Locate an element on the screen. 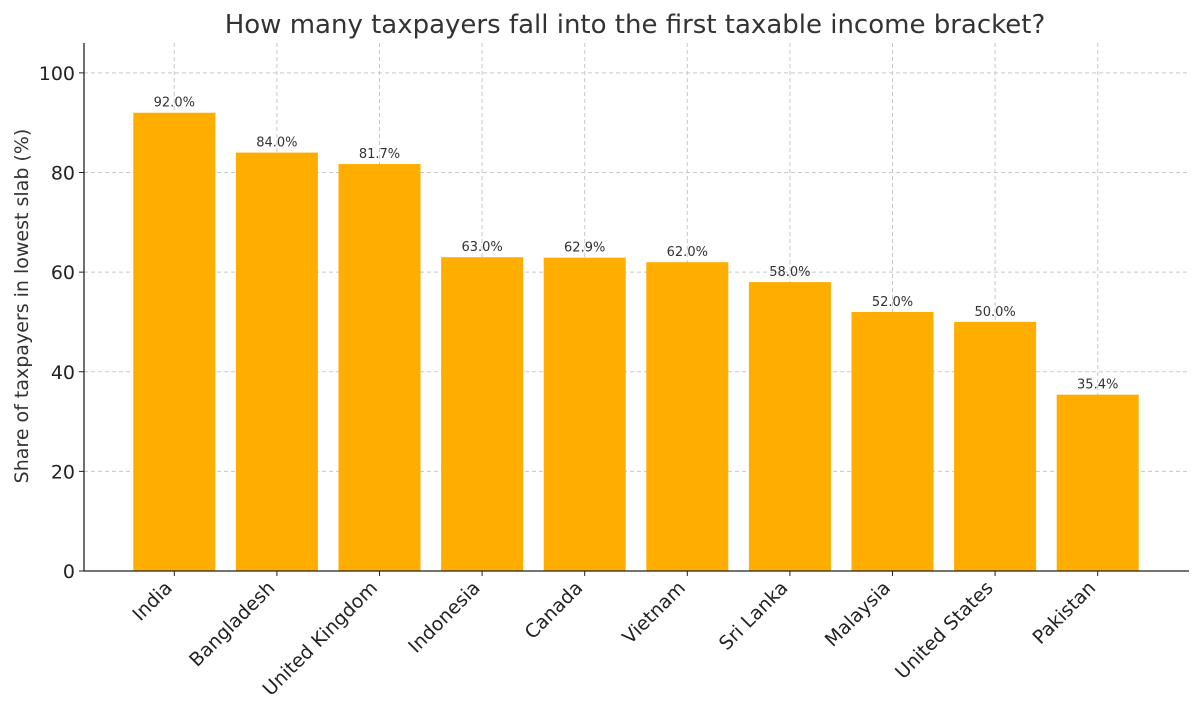 Image resolution: width=1200 pixels, height=716 pixels. x-tick-label: India is located at coordinates (152, 601).